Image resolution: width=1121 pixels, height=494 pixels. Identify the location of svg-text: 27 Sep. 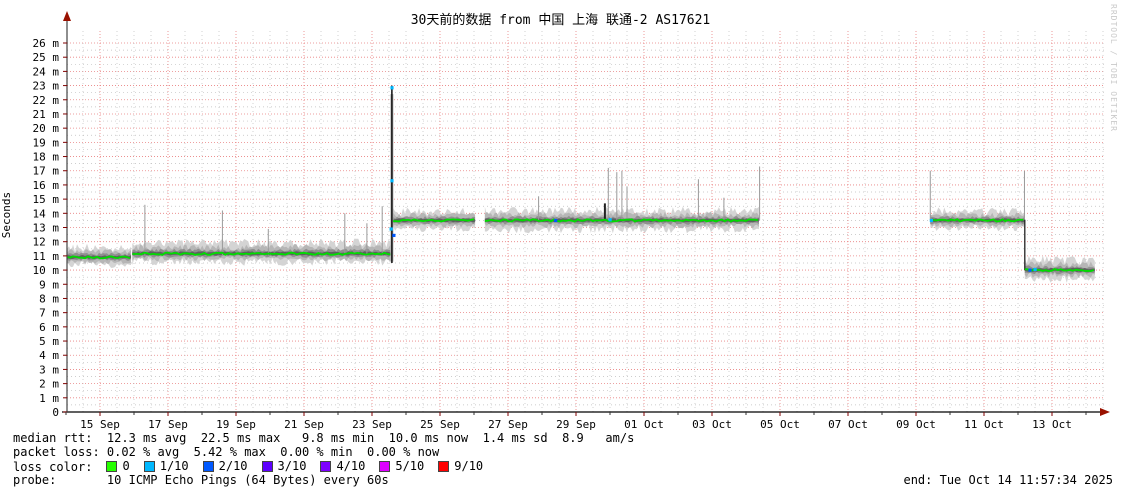
(508, 424).